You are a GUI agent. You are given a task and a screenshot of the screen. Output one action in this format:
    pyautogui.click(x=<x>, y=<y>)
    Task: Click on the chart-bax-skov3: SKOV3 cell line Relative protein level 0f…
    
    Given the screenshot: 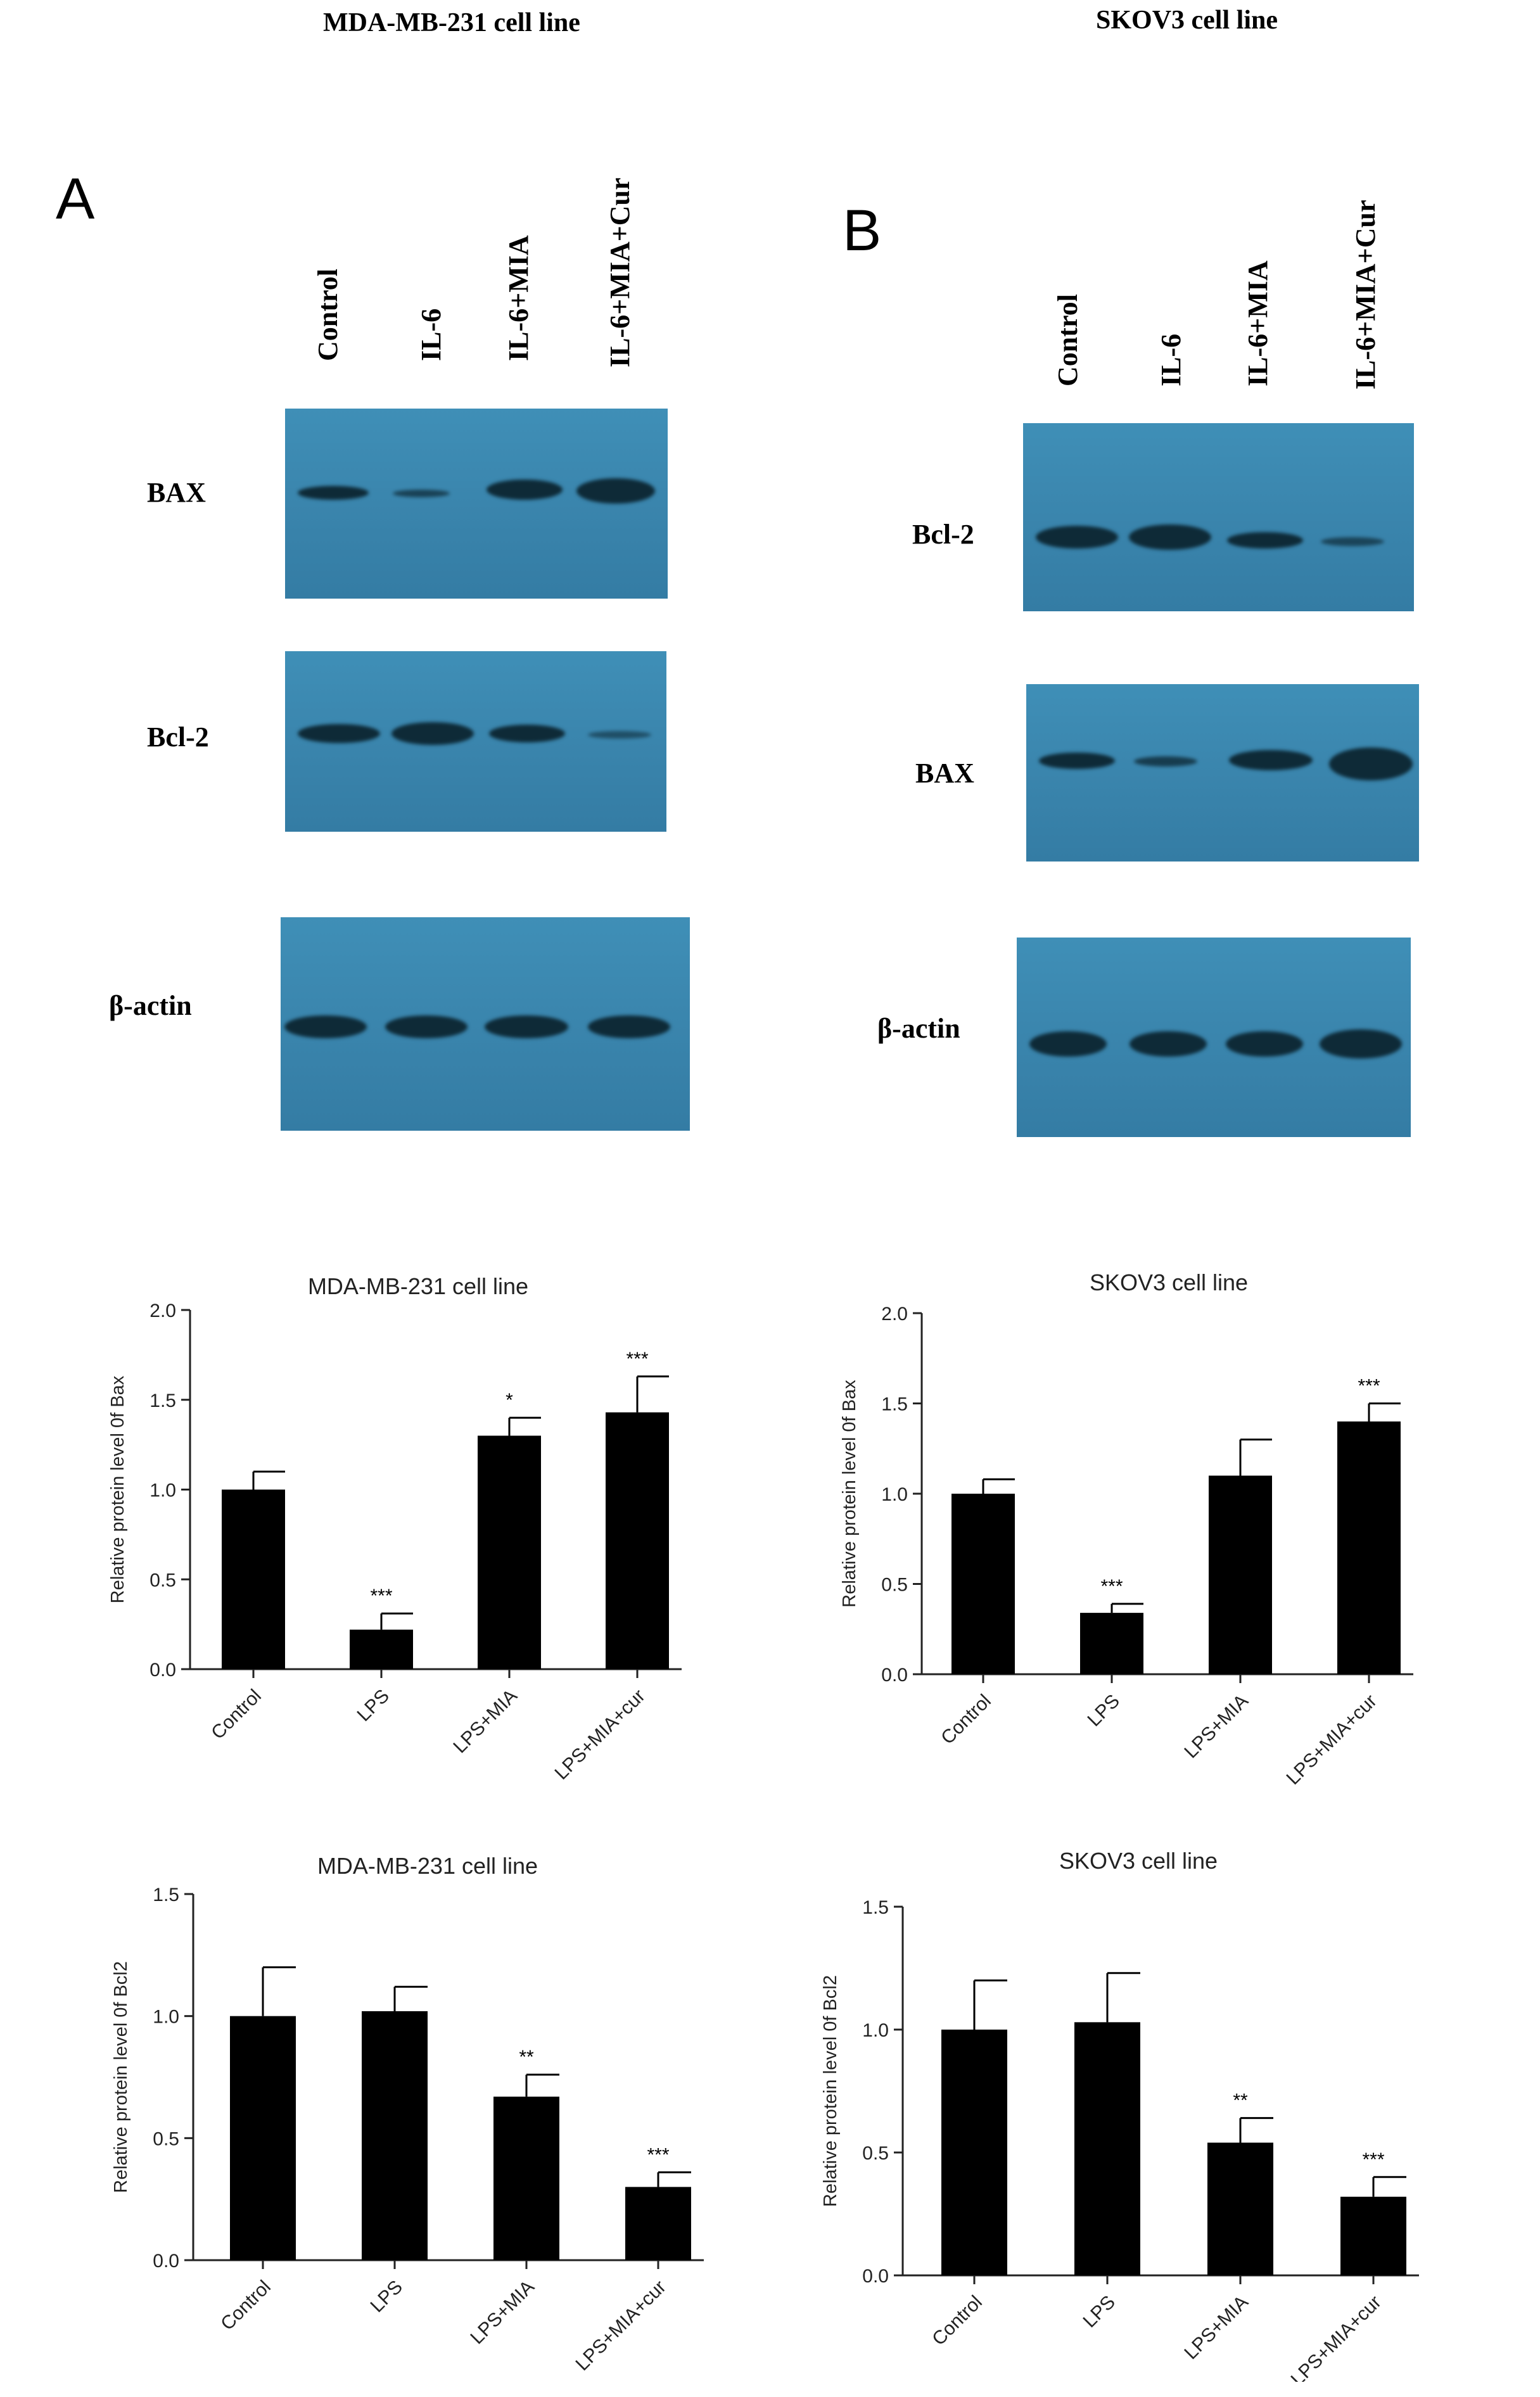 What is the action you would take?
    pyautogui.click(x=1126, y=1529)
    